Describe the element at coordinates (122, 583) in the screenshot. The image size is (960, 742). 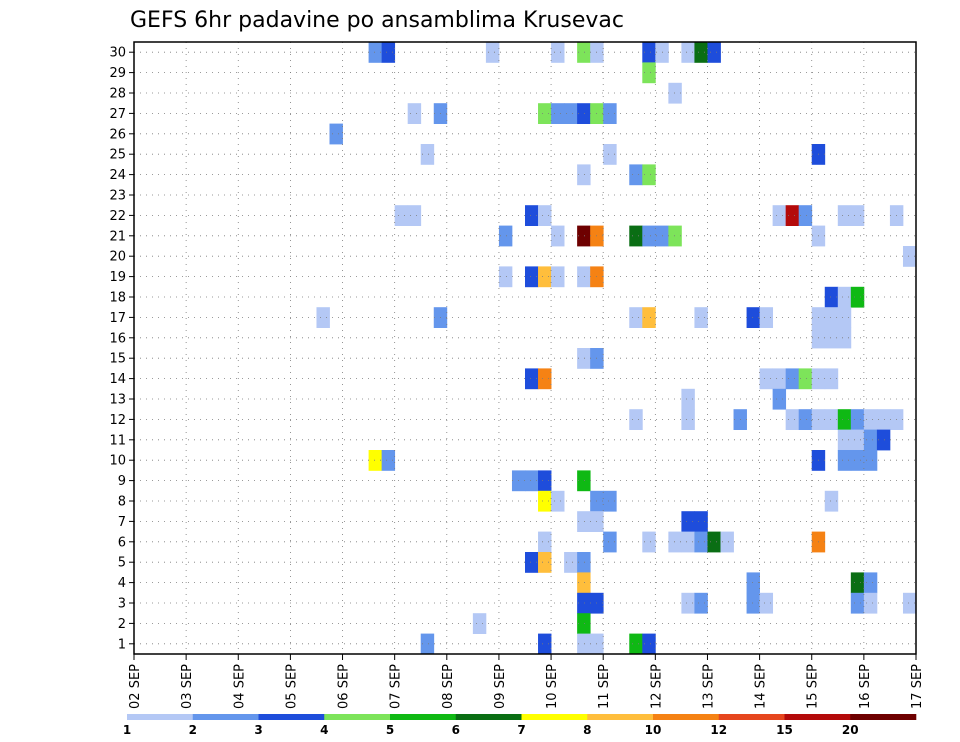
I see `y-tick-label: 4` at that location.